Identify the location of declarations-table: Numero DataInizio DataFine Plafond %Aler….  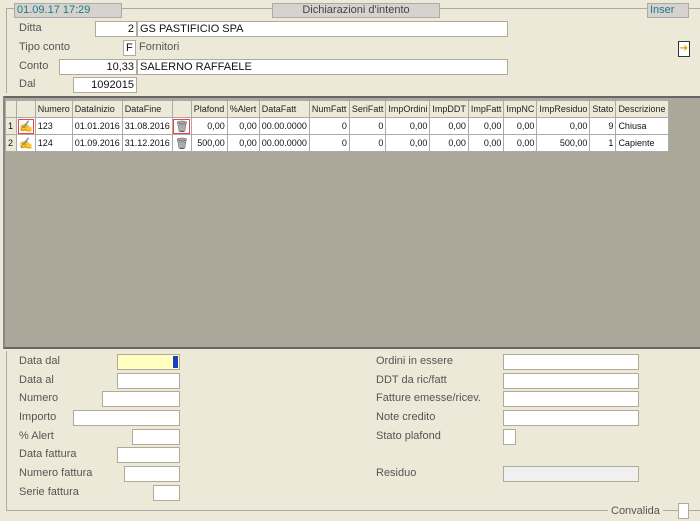
(337, 126).